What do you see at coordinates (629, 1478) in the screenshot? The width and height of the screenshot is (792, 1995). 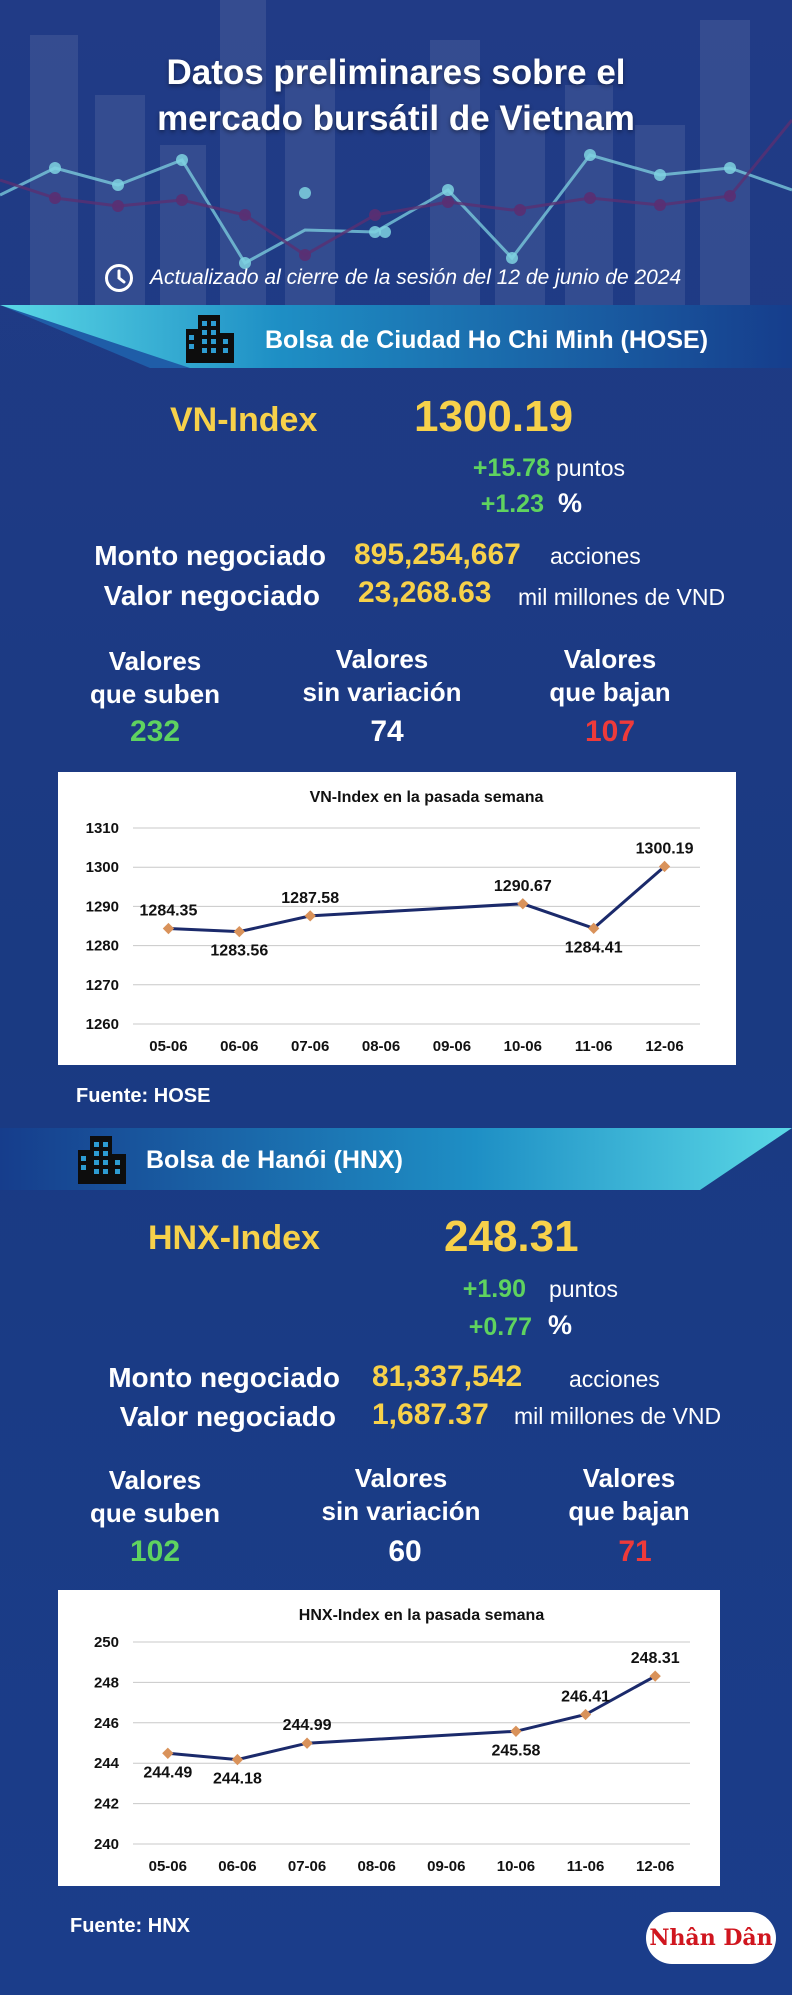 I see `hnx-down-label-line-1: Valores` at bounding box center [629, 1478].